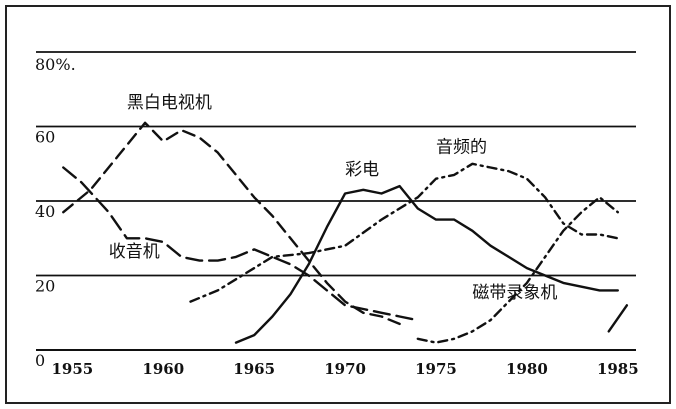  Describe the element at coordinates (163, 369) in the screenshot. I see `x-tick-label: 1960` at that location.